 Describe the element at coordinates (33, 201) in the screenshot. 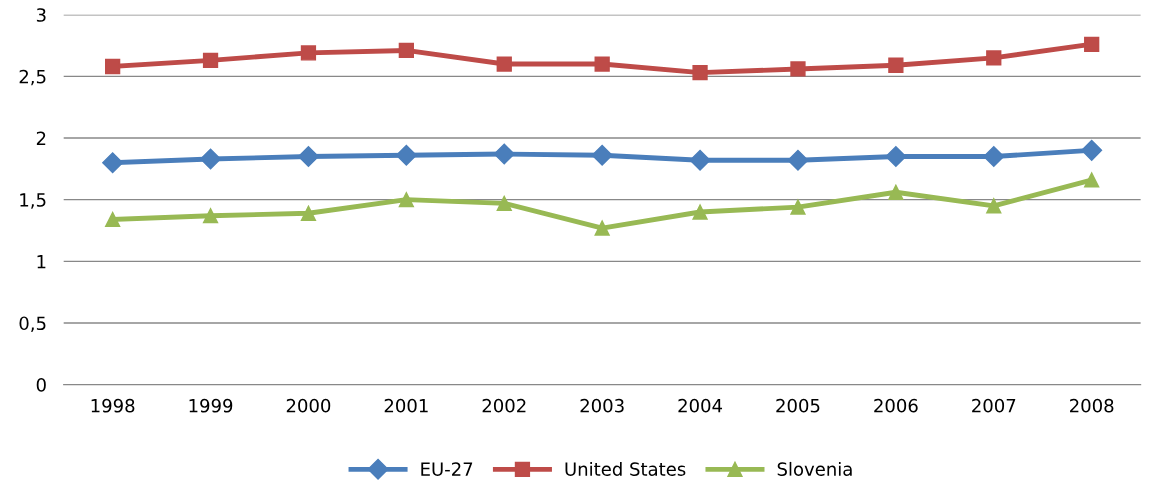

I see `y-tick-label: 1,5` at that location.